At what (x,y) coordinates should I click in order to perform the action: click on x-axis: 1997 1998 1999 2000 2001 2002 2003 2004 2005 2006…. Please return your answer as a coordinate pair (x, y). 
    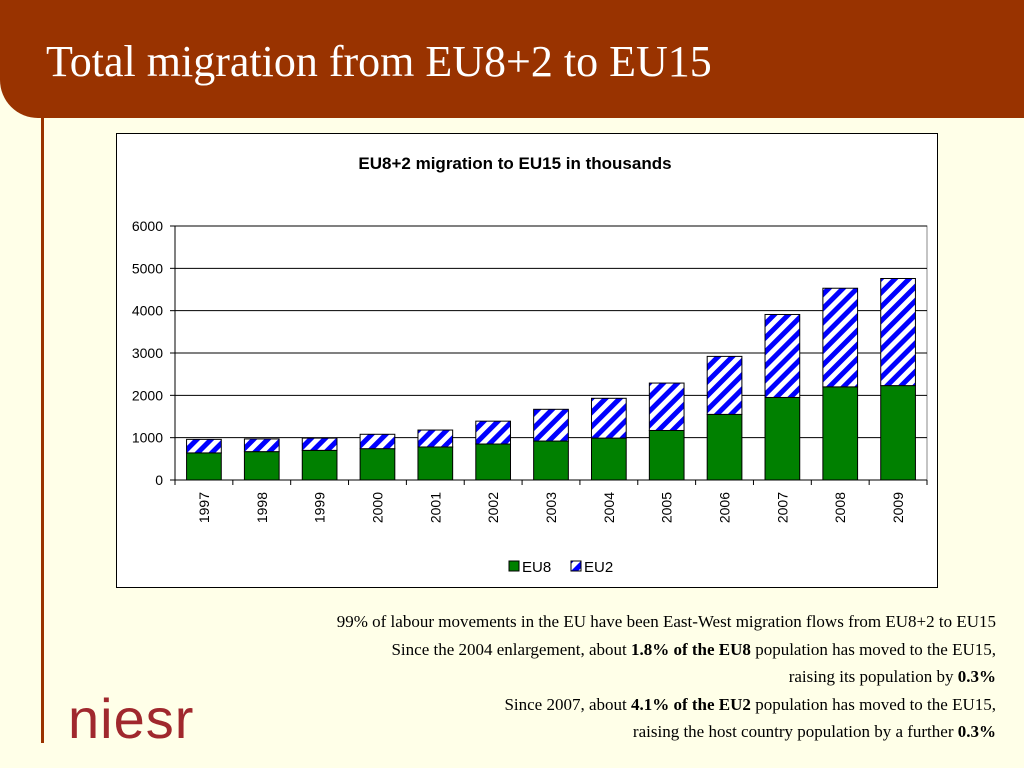
    Looking at the image, I should click on (551, 501).